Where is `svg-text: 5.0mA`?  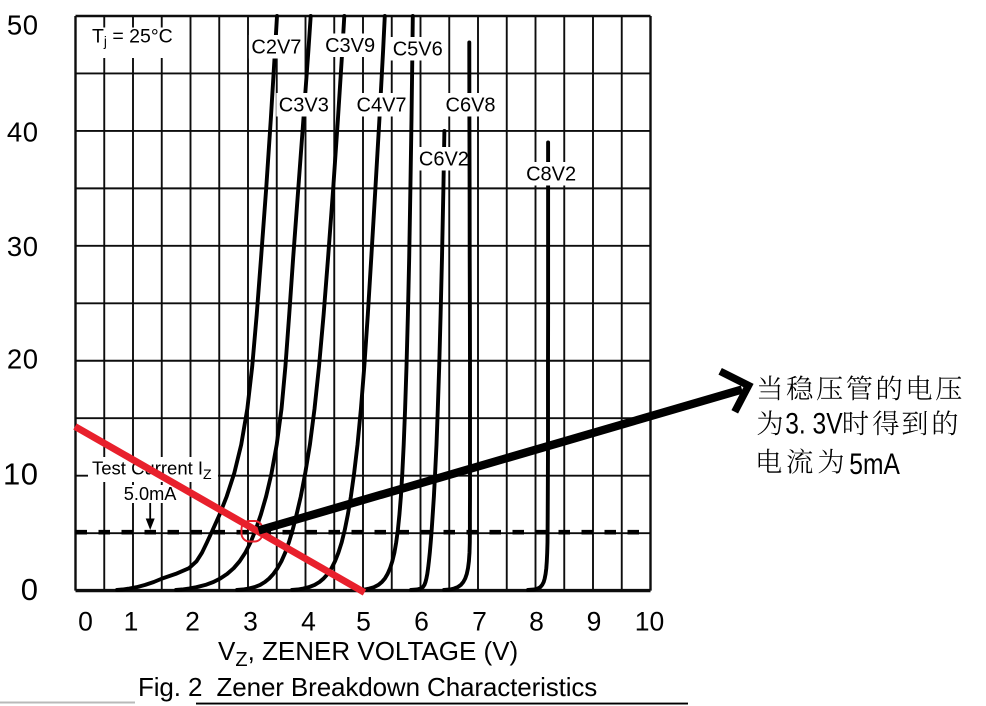
svg-text: 5.0mA is located at coordinates (150, 494).